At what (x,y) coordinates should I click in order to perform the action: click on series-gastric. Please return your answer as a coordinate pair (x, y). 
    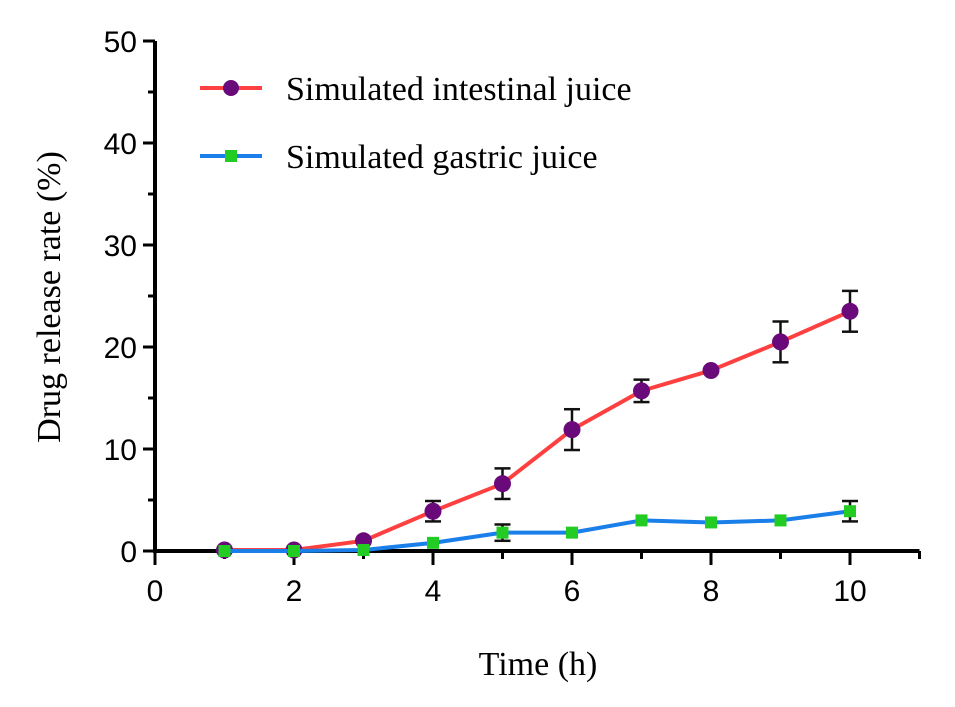
    Looking at the image, I should click on (538, 528).